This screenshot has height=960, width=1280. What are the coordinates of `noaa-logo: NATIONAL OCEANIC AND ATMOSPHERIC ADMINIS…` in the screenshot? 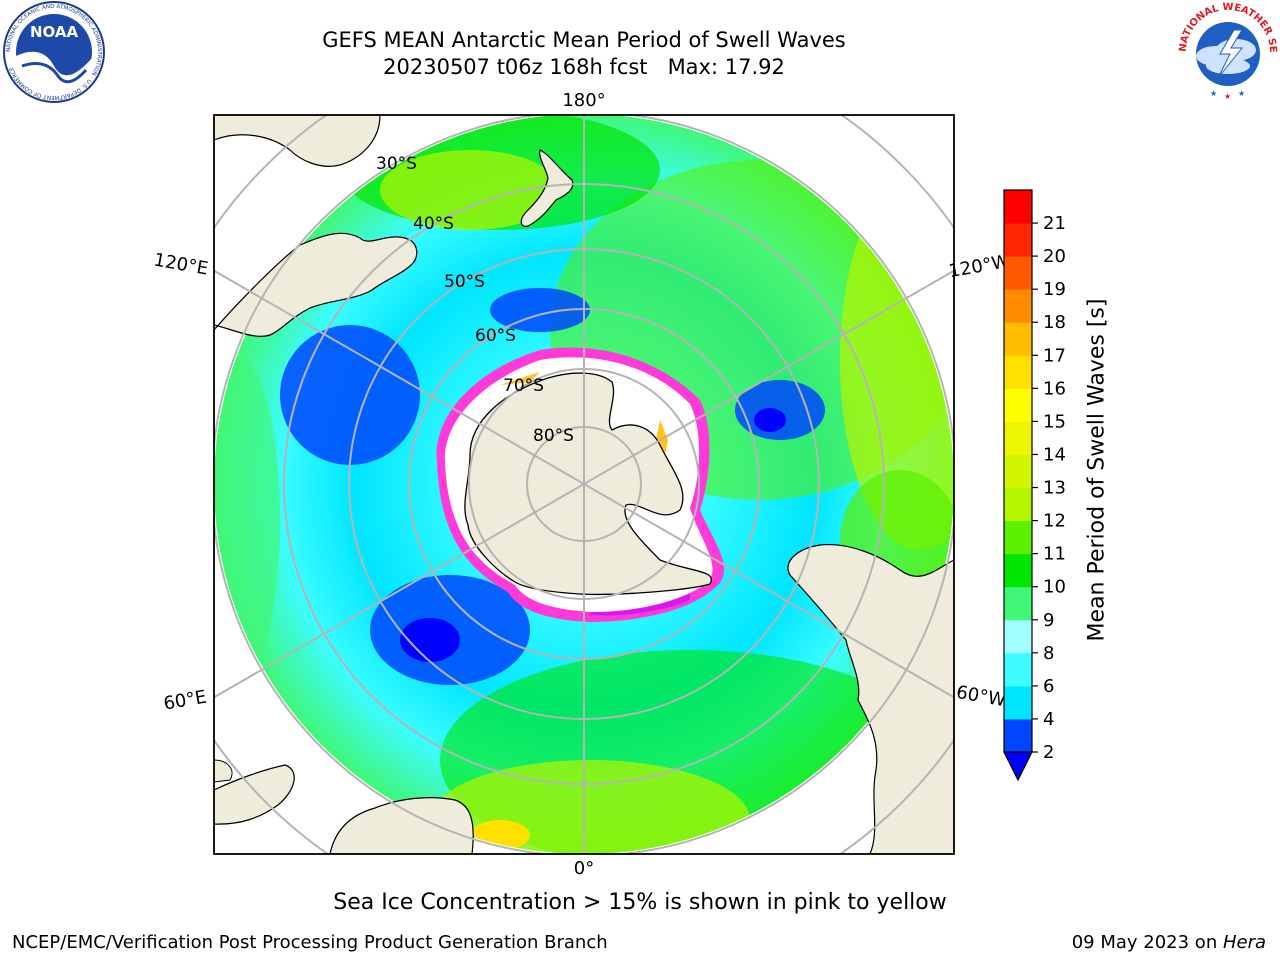 It's located at (54, 52).